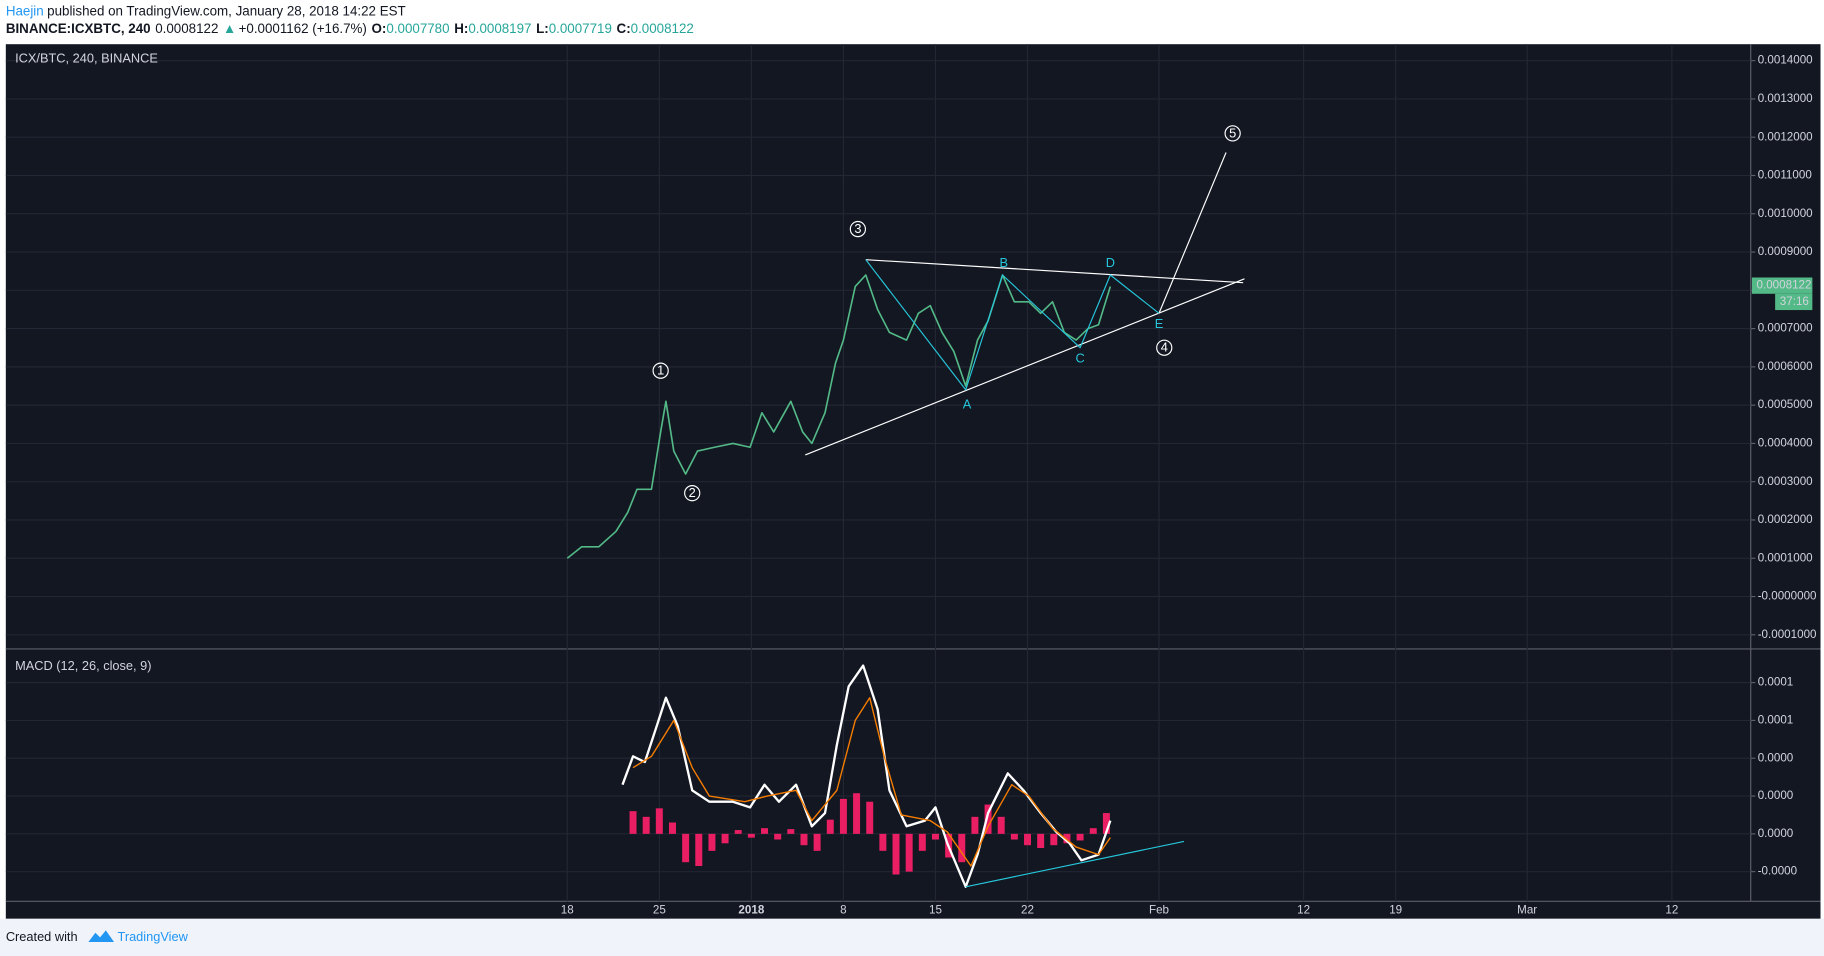 This screenshot has height=956, width=1824. I want to click on point-label: C, so click(1079, 358).